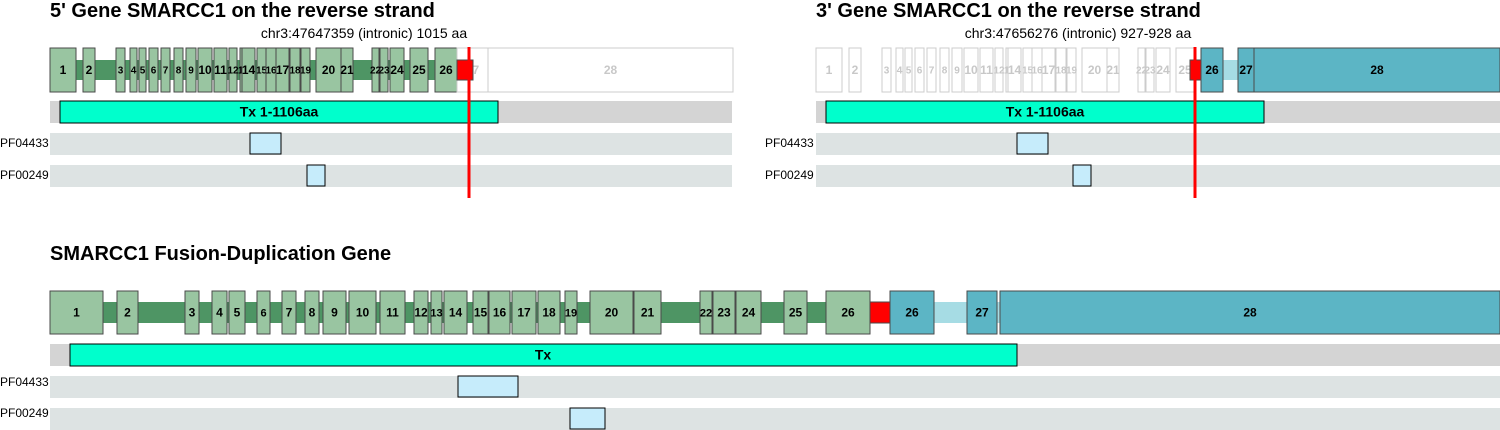 This screenshot has width=1500, height=430. I want to click on three-prime-exon-label-2: 2, so click(855, 70).